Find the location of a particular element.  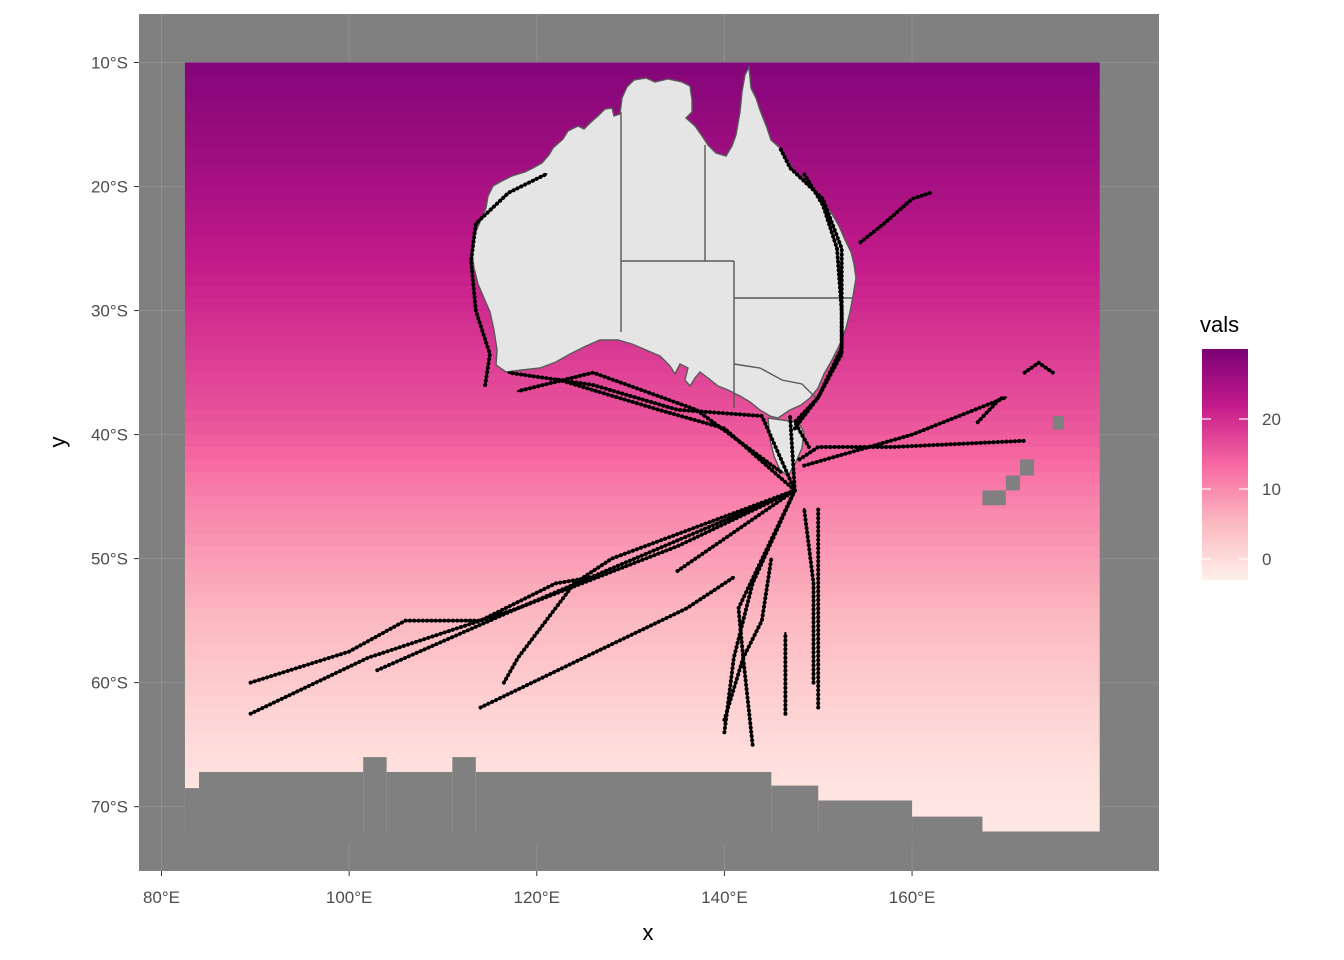

y-tick-label: 20°S is located at coordinates (109, 187).